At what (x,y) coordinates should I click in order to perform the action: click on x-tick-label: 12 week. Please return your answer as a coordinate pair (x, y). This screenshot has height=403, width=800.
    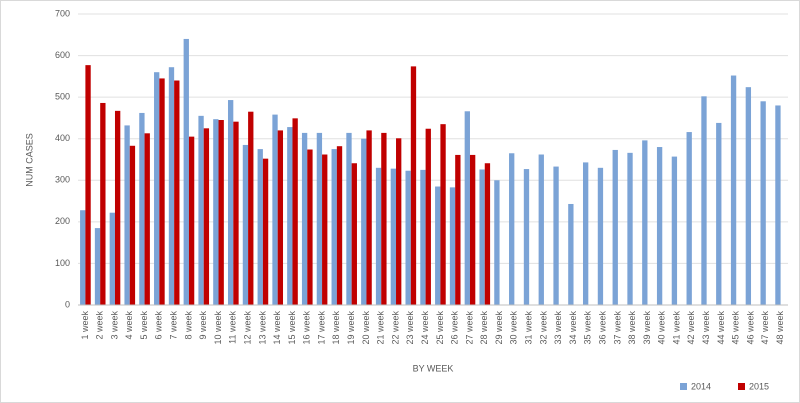
    Looking at the image, I should click on (247, 328).